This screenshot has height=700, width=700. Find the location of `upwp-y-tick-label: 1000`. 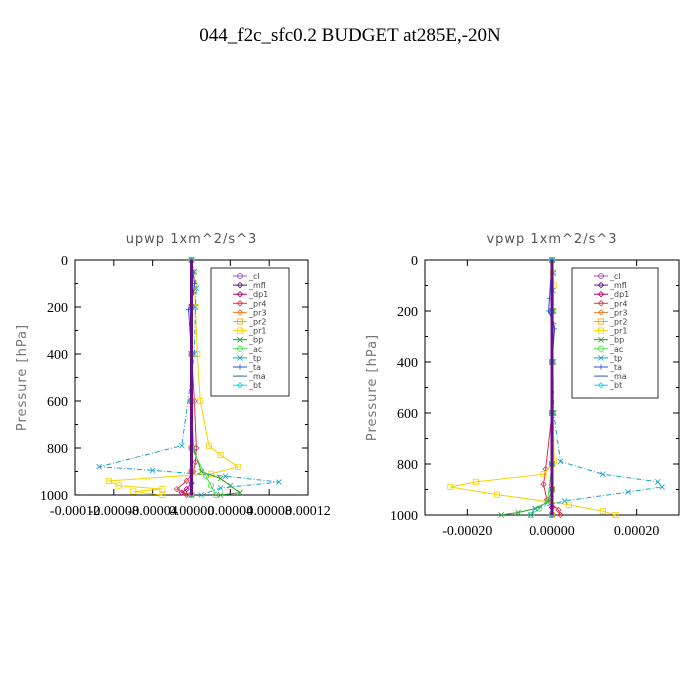

upwp-y-tick-label: 1000 is located at coordinates (54, 496).